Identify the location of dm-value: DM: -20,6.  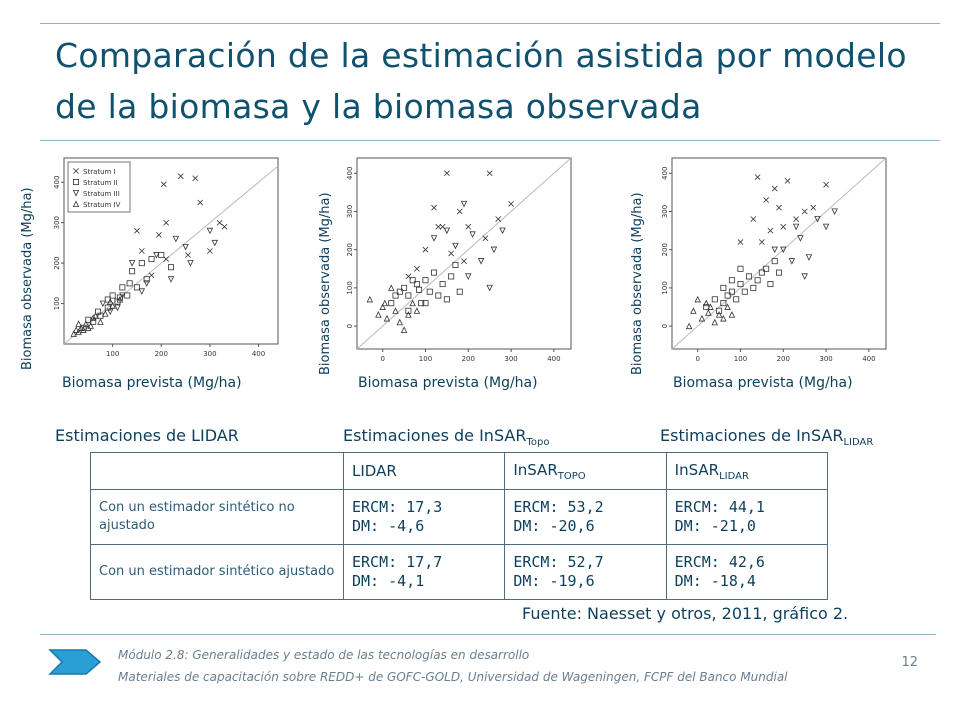
(554, 526).